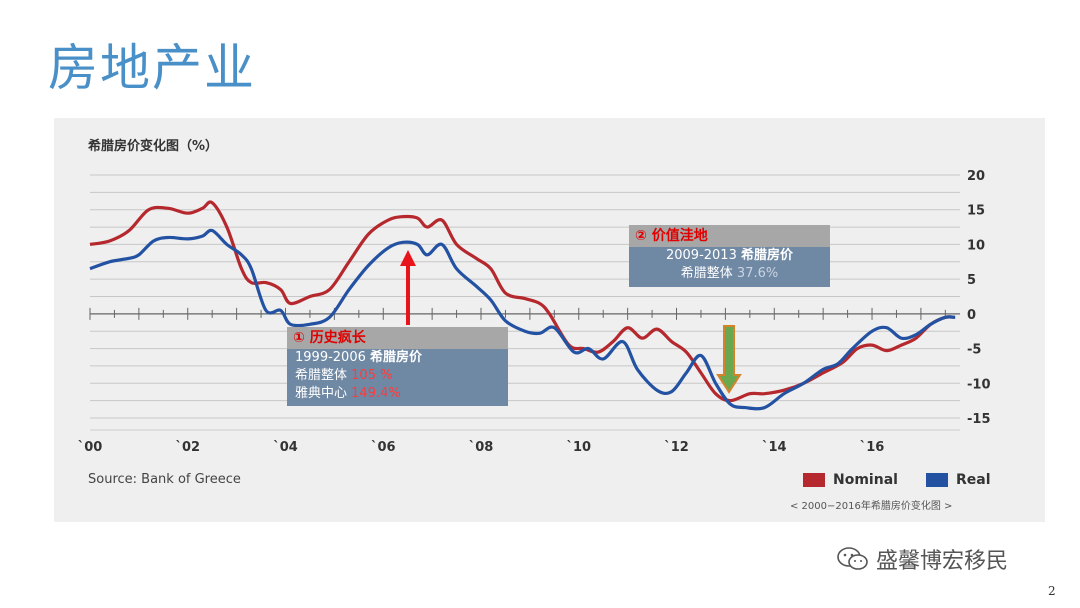 This screenshot has height=608, width=1080. What do you see at coordinates (285, 447) in the screenshot?
I see `x-tick-label: `04` at bounding box center [285, 447].